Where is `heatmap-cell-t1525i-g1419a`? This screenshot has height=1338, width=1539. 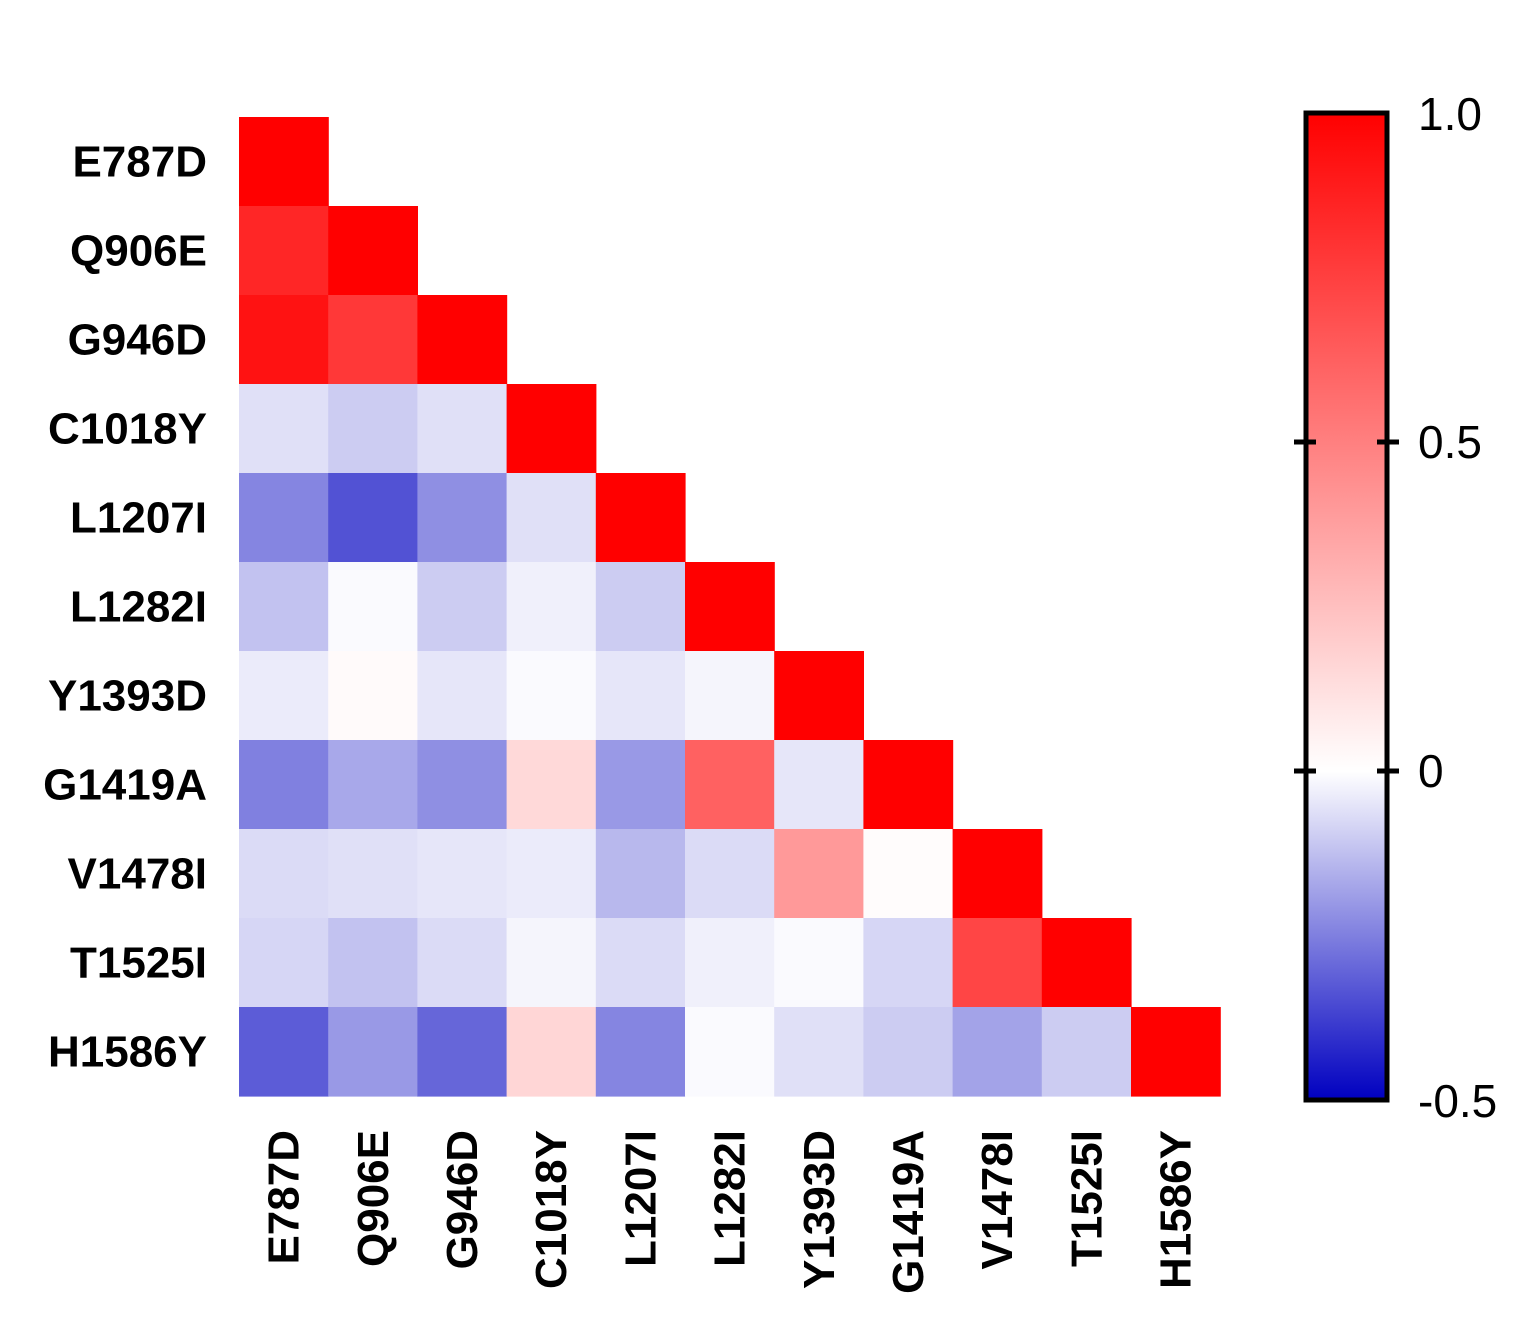 heatmap-cell-t1525i-g1419a is located at coordinates (908, 963).